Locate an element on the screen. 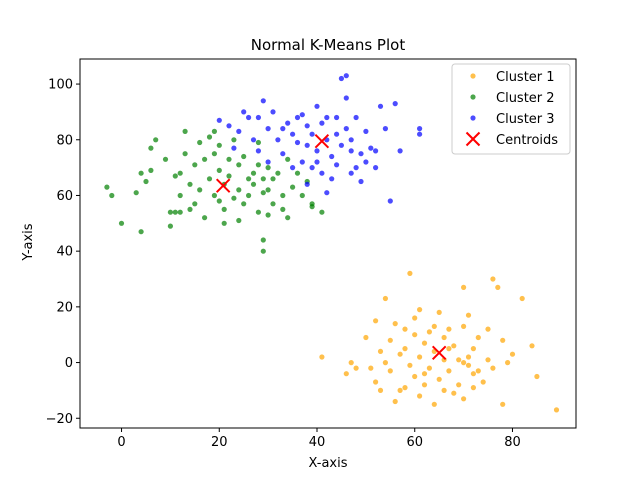  legend: Cluster 1 Cluster 2 Cluster 3 Centroids is located at coordinates (511, 109).